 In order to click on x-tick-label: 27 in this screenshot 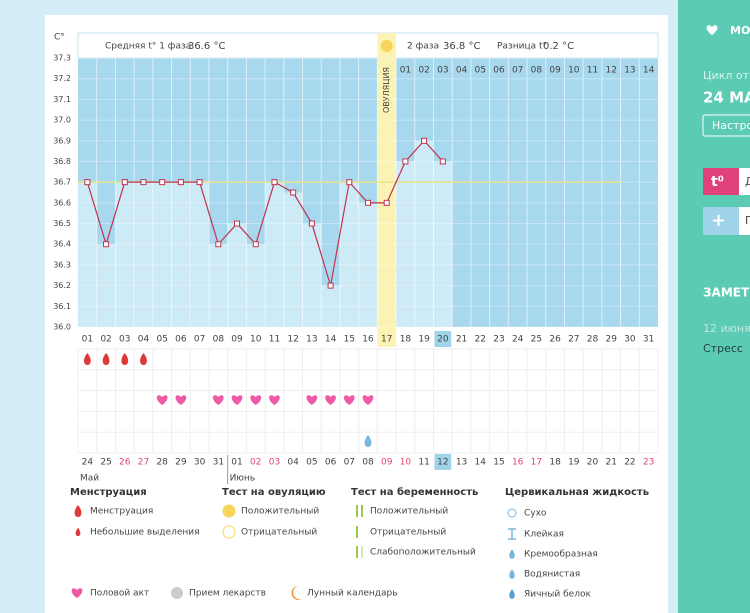, I will do `click(573, 340)`.